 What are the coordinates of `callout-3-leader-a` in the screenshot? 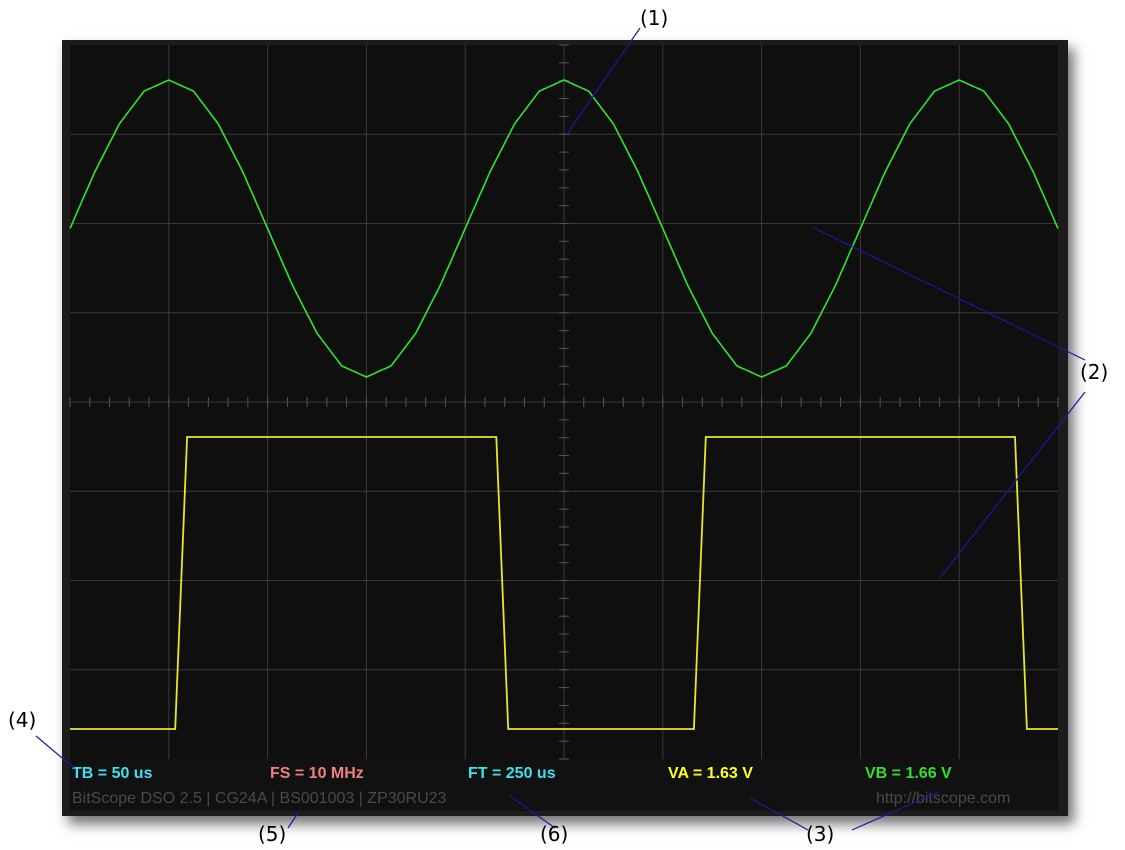 It's located at (779, 814).